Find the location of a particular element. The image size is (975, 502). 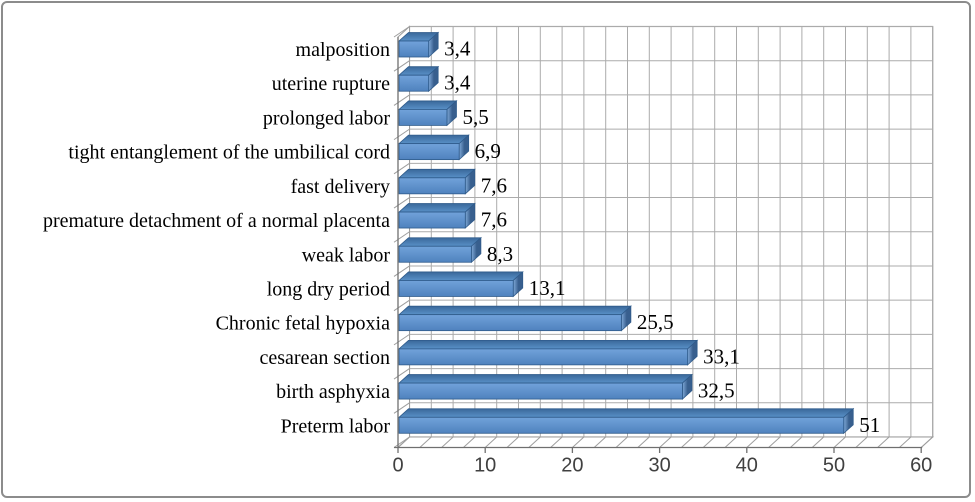

value-label: 51 is located at coordinates (869, 425).